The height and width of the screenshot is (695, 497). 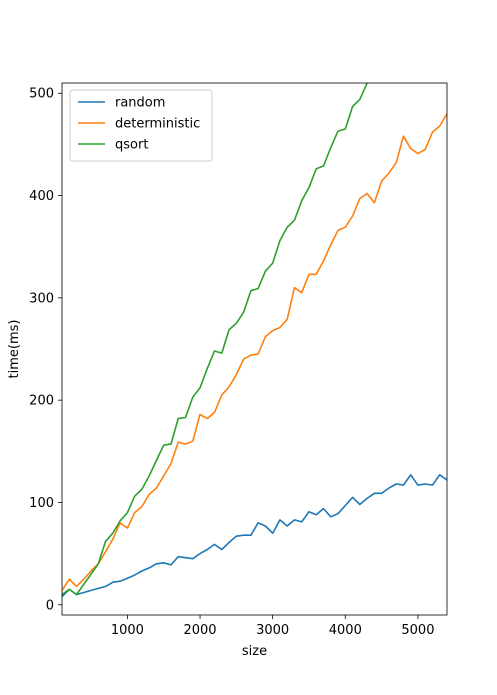 I want to click on x-tick-label: 3000, so click(x=272, y=630).